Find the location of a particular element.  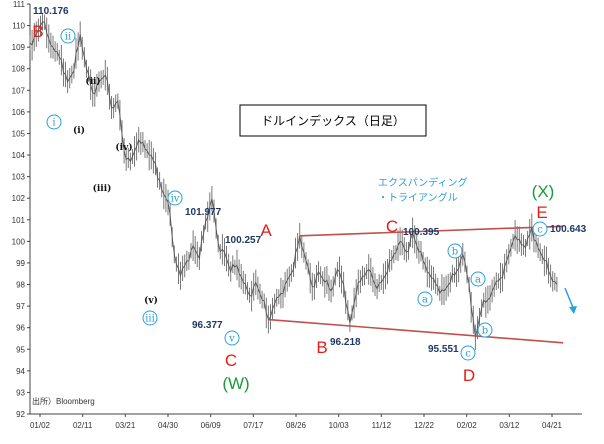

trendline-upper is located at coordinates (431, 231).